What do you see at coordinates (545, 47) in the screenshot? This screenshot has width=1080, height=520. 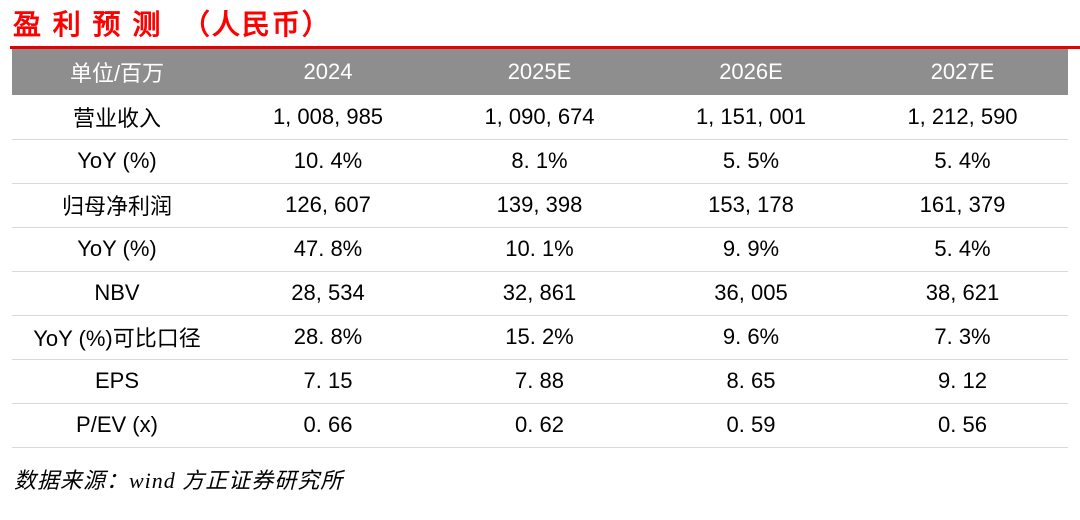 I see `title-rule` at bounding box center [545, 47].